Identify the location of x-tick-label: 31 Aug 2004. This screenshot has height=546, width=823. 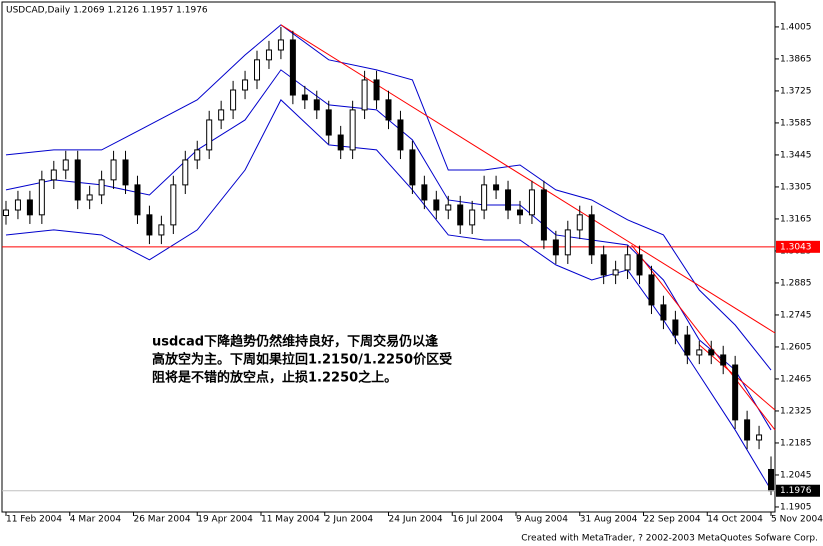
(609, 520).